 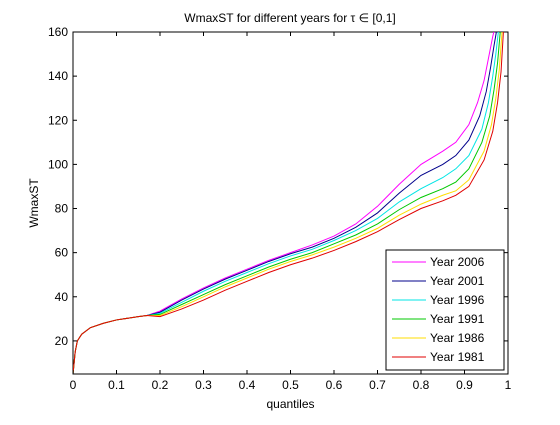 I want to click on y-tick-label: 80, so click(x=62, y=209).